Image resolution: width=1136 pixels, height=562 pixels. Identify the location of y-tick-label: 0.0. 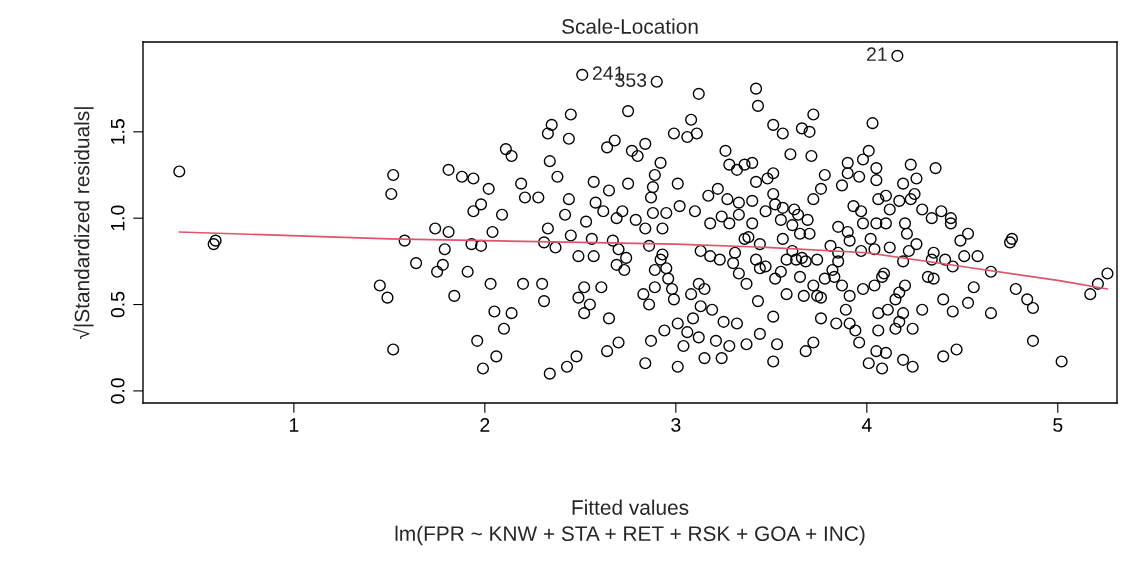
(117, 391).